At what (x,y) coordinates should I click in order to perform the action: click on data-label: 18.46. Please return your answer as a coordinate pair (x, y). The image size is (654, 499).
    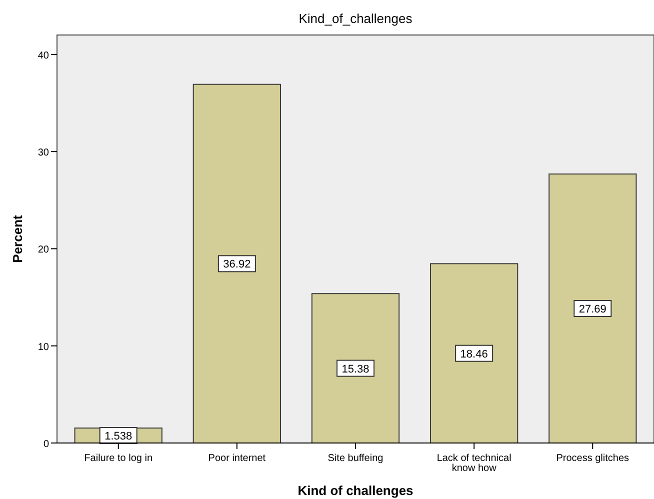
    Looking at the image, I should click on (474, 354).